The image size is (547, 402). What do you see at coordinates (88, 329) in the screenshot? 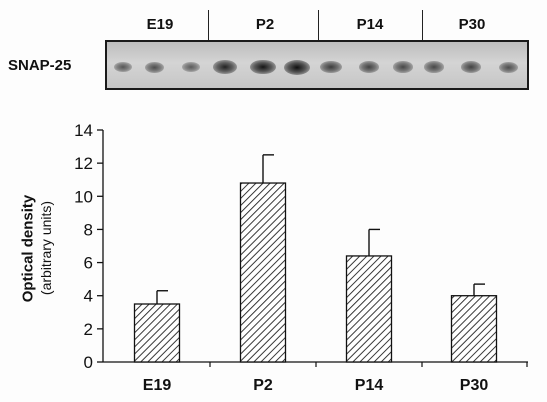
I see `y-tick-label: 2` at bounding box center [88, 329].